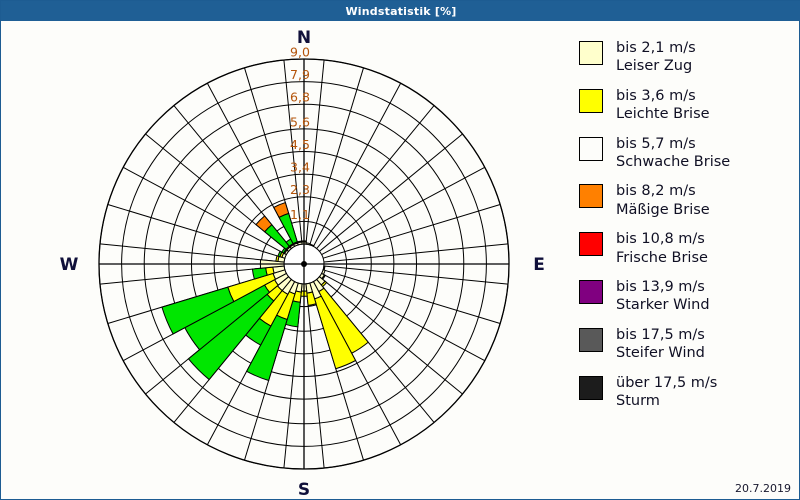  Describe the element at coordinates (300, 52) in the screenshot. I see `radial-tick-label: 9,0` at that location.